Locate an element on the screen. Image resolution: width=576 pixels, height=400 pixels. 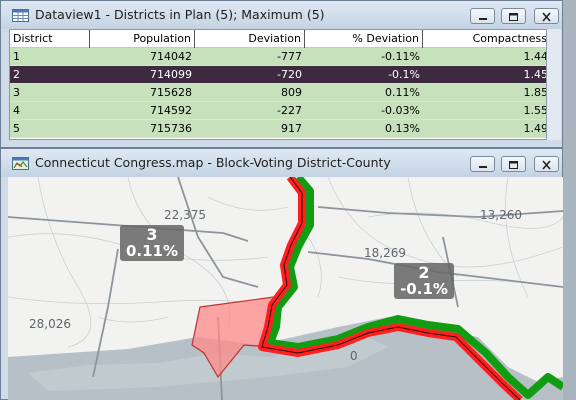
cell-district: 2 is located at coordinates (16, 74).